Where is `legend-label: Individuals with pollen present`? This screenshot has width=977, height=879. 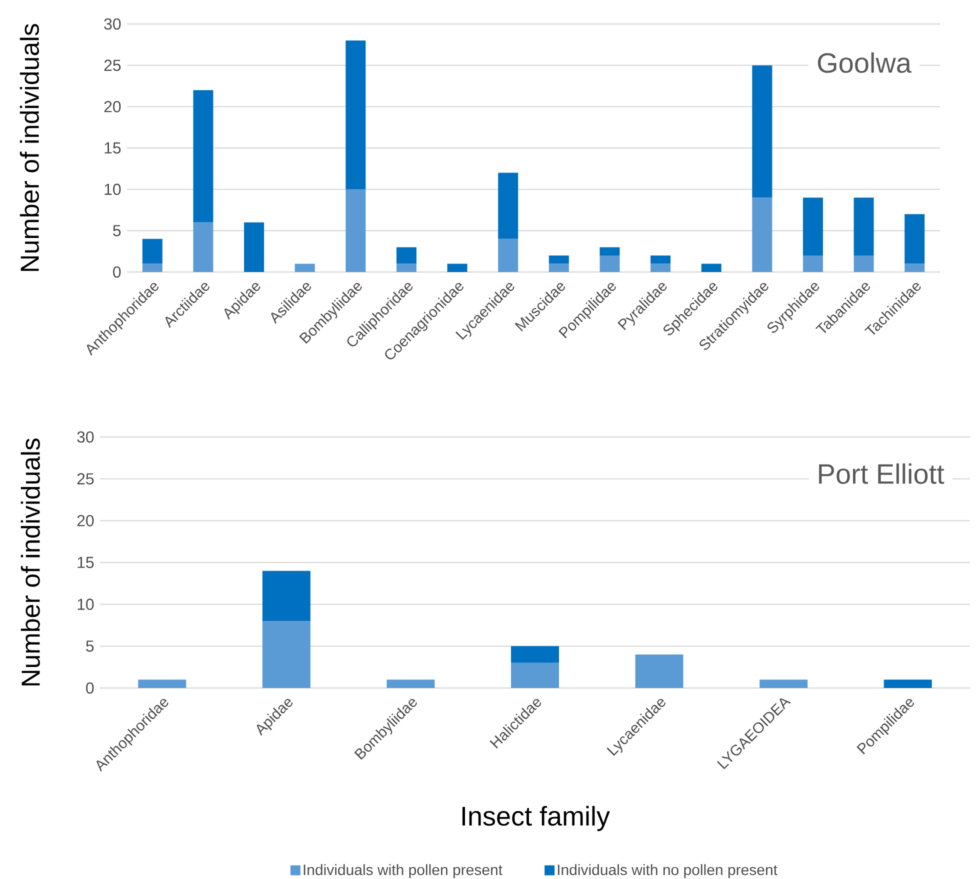
legend-label: Individuals with pollen present is located at coordinates (403, 871).